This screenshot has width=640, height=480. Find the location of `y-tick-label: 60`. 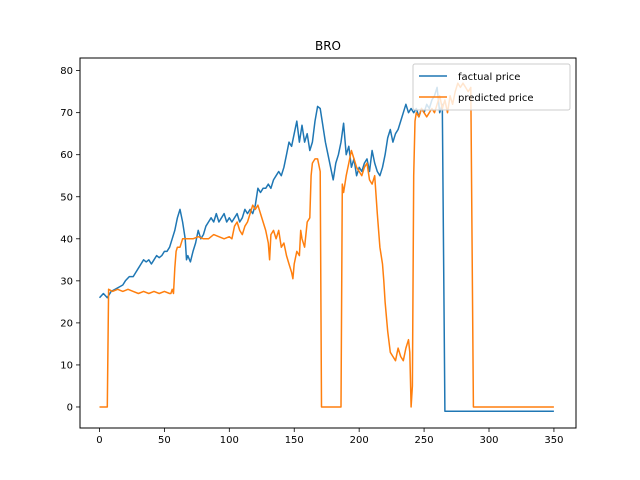

y-tick-label: 60 is located at coordinates (66, 155).